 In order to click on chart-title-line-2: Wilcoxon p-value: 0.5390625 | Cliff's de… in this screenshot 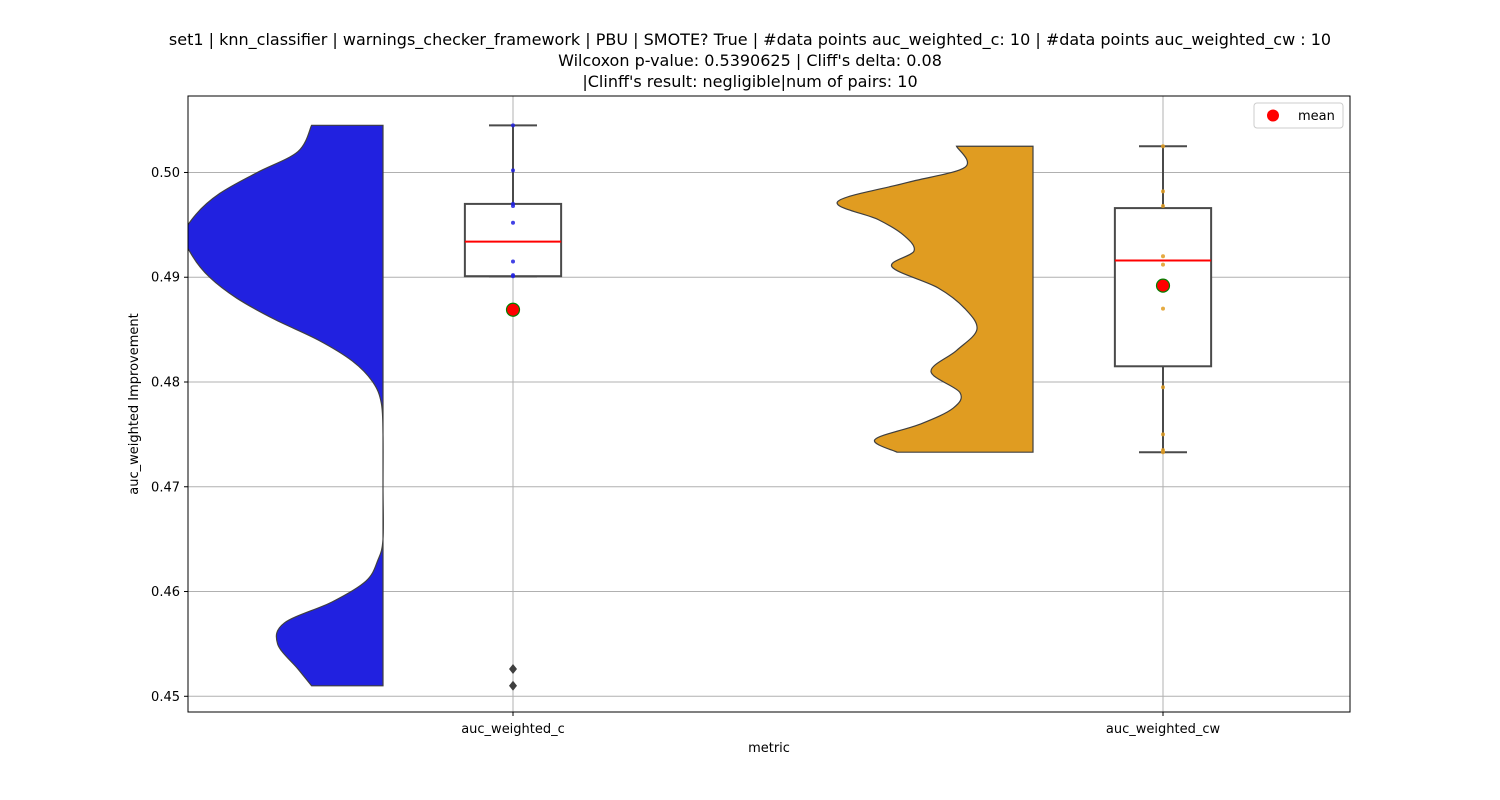, I will do `click(750, 60)`.